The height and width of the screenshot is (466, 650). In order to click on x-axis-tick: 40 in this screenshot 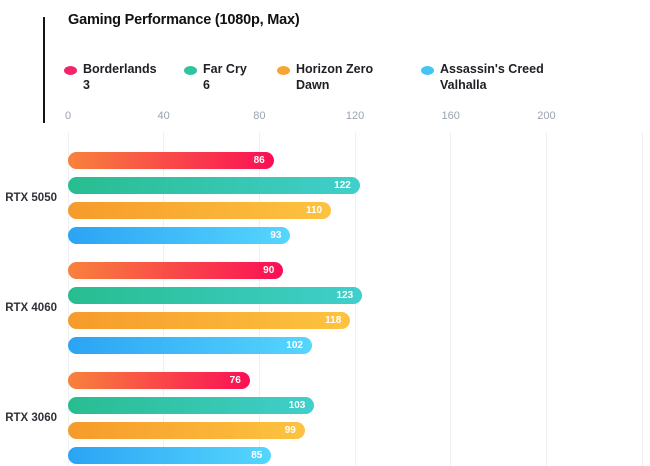, I will do `click(163, 116)`.